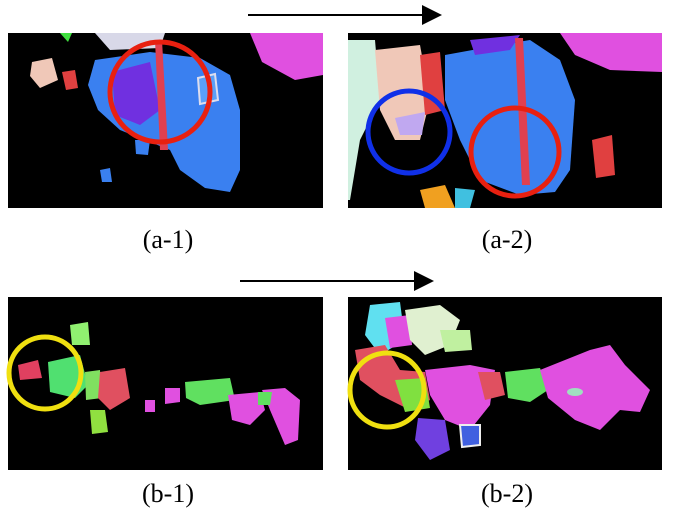  Describe the element at coordinates (507, 493) in the screenshot. I see `panel-label: (b-2)` at that location.